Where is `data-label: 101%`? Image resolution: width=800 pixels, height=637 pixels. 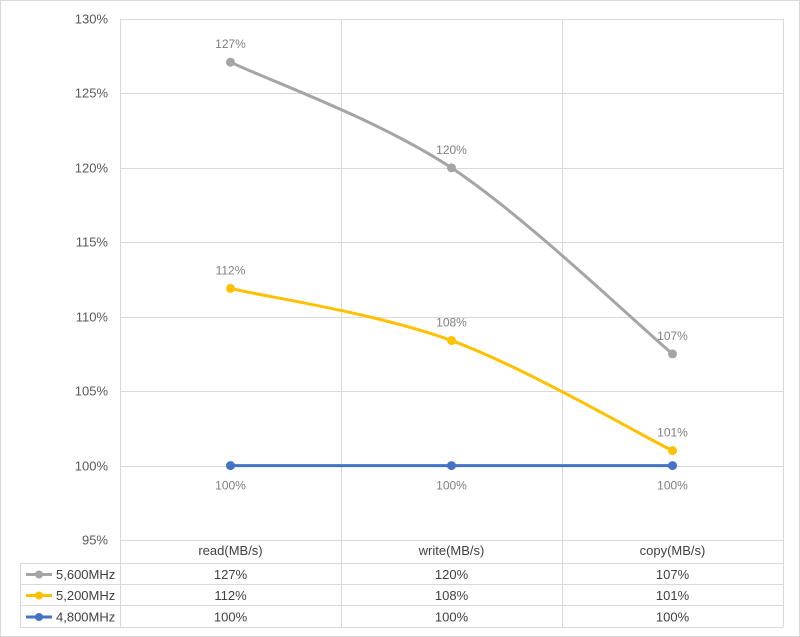
data-label: 101% is located at coordinates (672, 433).